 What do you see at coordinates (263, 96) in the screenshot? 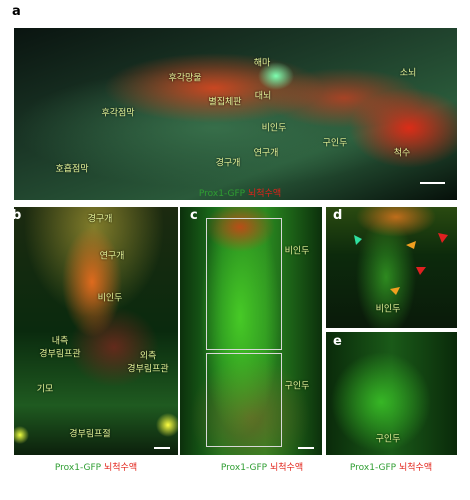
I see `annotation: 대뇌` at bounding box center [263, 96].